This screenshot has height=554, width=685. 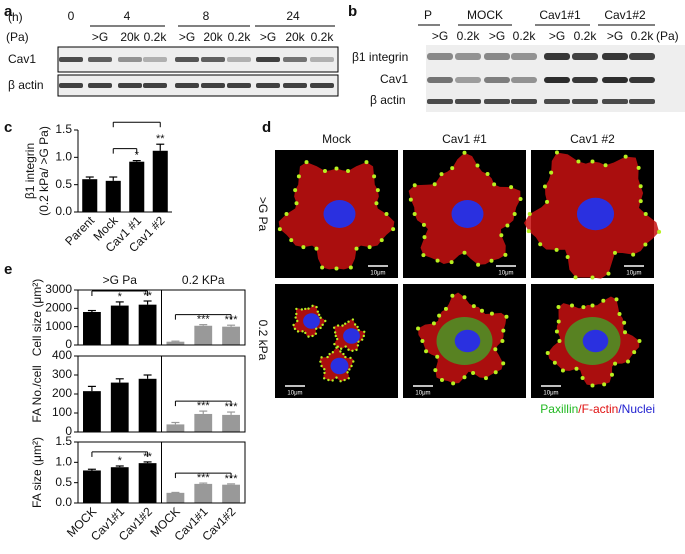 I want to click on y-tick-label: 1000, so click(x=58, y=326).